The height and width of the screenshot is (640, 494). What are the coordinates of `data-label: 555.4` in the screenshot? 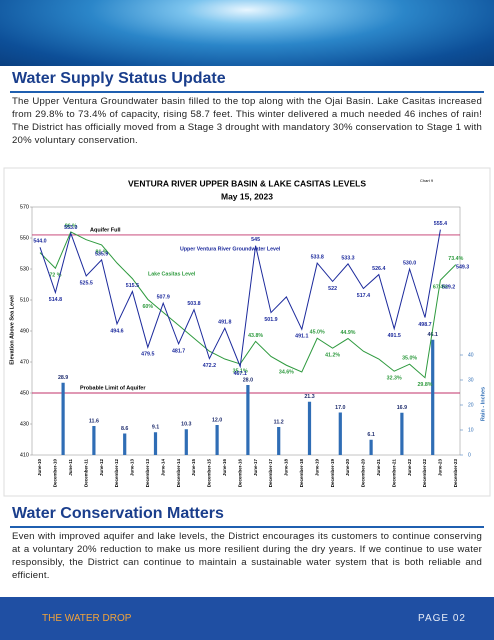 It's located at (440, 224).